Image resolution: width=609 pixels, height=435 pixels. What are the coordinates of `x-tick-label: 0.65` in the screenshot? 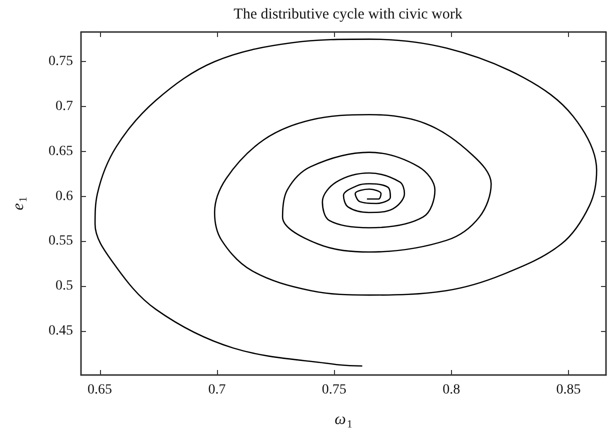 It's located at (100, 390).